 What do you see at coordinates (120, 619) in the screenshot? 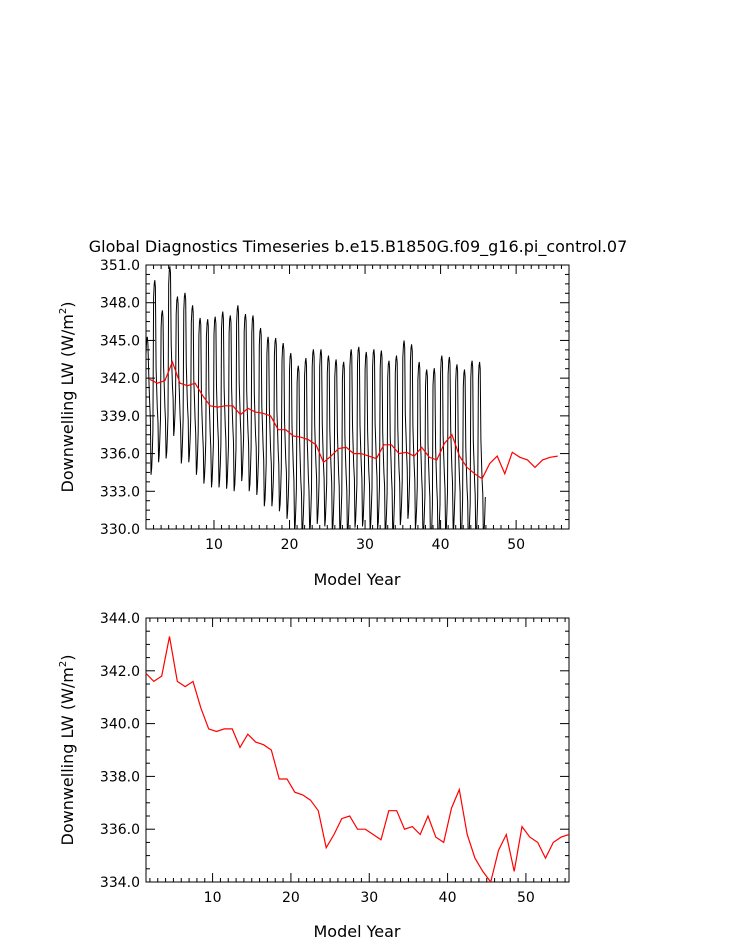
I see `bottom-chart-y-tick-label: 344.0` at bounding box center [120, 619].